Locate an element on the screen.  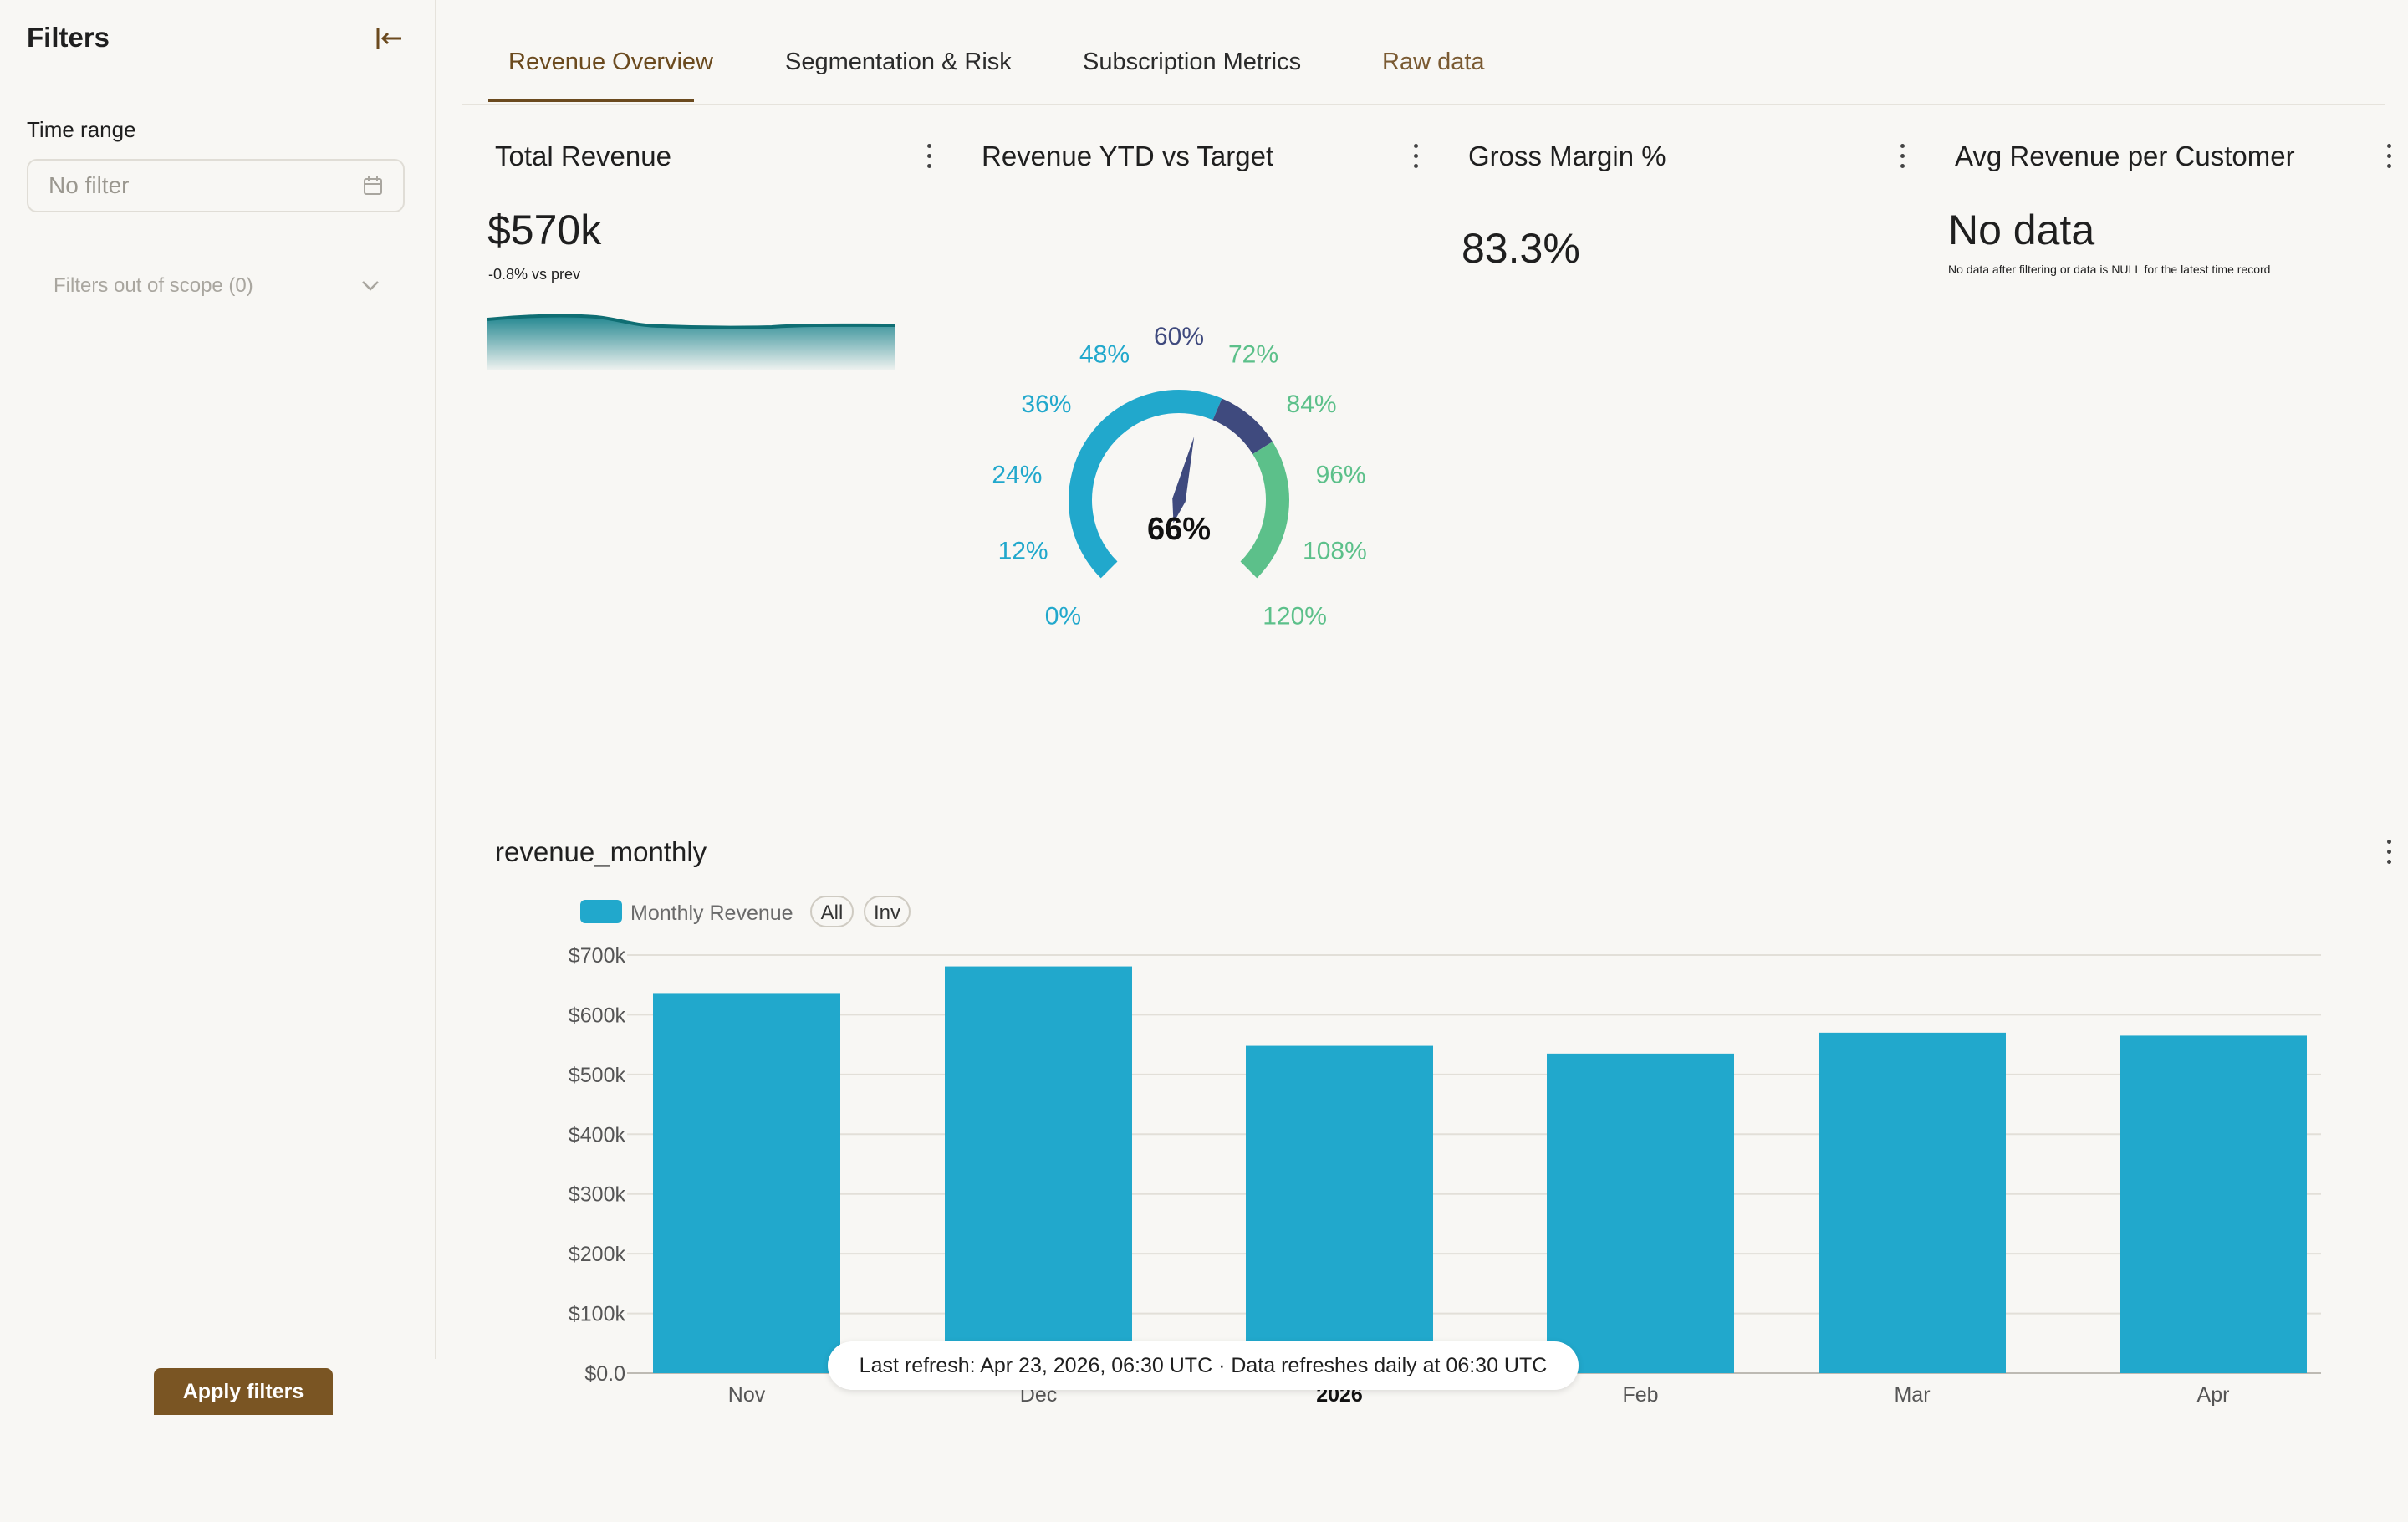
calendar-icon is located at coordinates (373, 185).